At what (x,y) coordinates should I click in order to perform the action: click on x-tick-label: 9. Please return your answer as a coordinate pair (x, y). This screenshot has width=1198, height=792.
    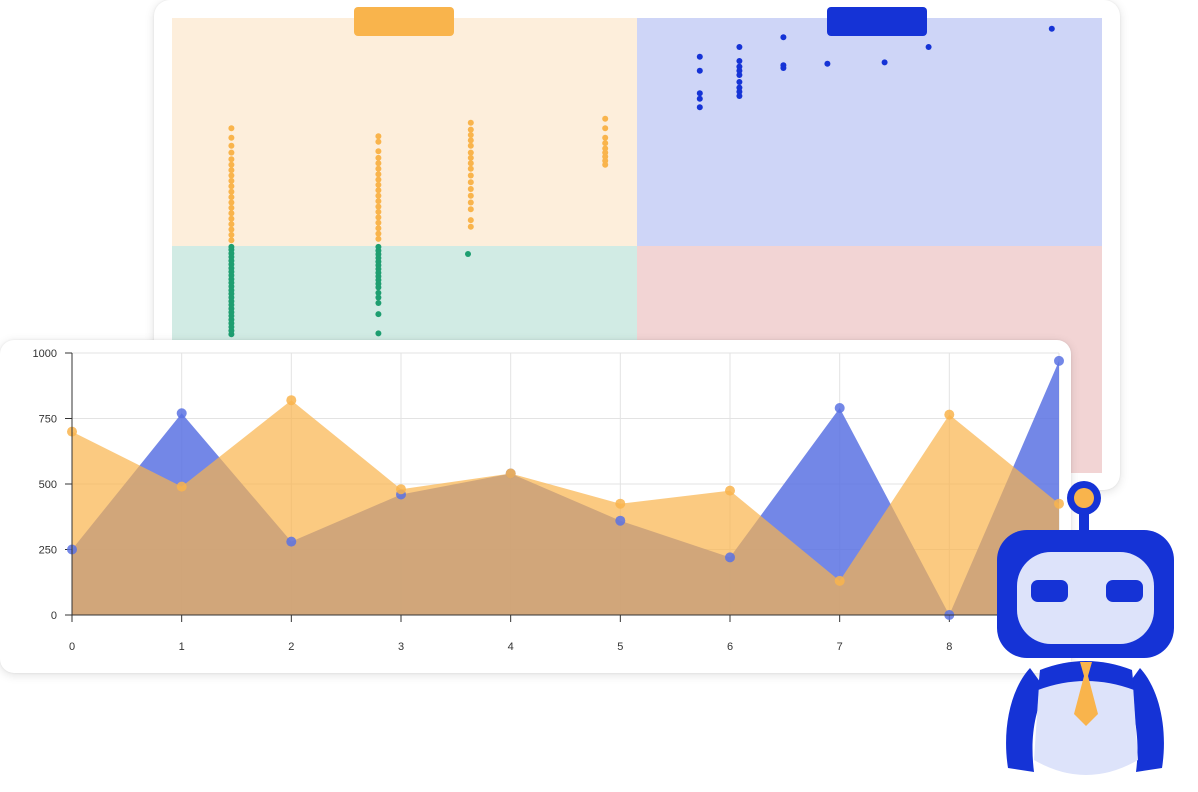
    Looking at the image, I should click on (1059, 647).